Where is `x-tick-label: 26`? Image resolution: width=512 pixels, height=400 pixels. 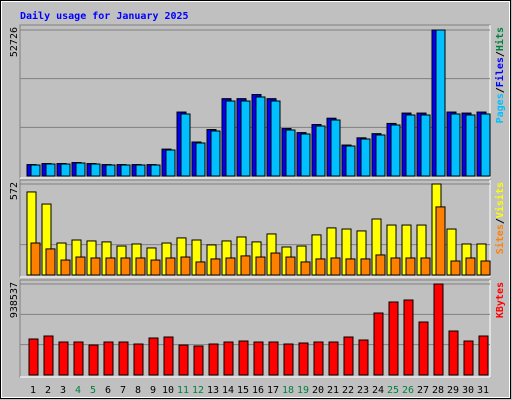
x-tick-label: 26 is located at coordinates (408, 390).